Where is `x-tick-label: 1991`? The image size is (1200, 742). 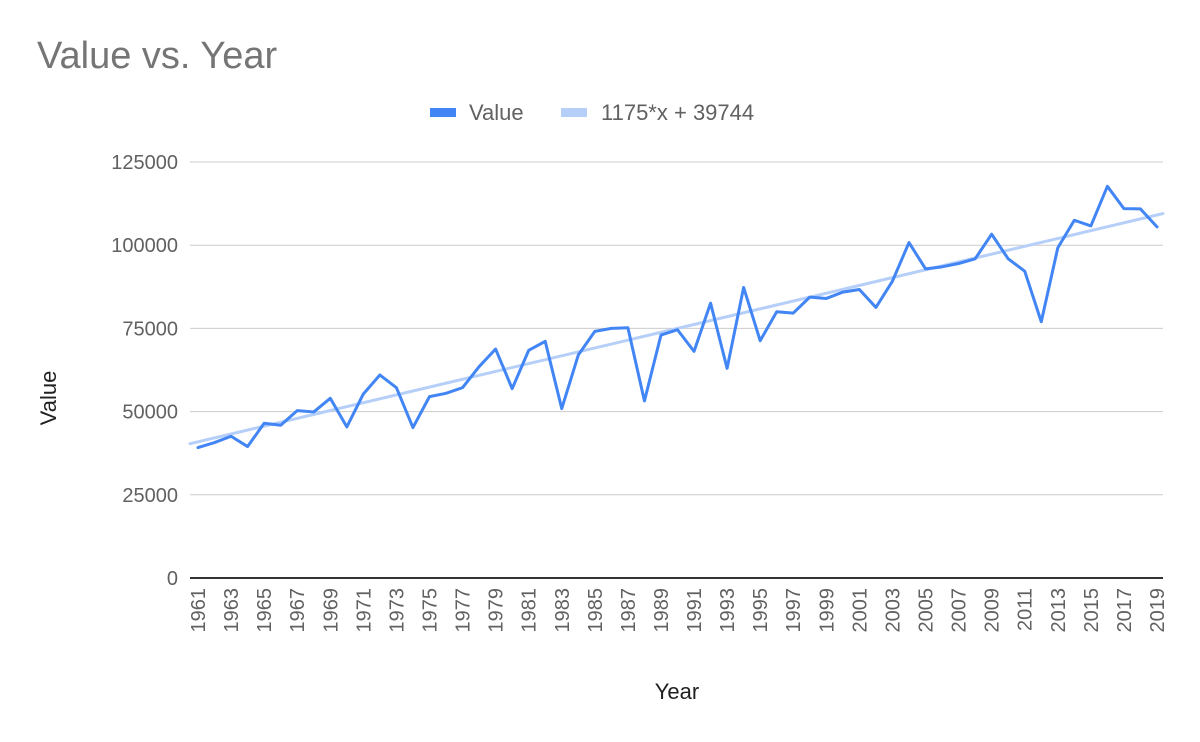
x-tick-label: 1991 is located at coordinates (695, 610).